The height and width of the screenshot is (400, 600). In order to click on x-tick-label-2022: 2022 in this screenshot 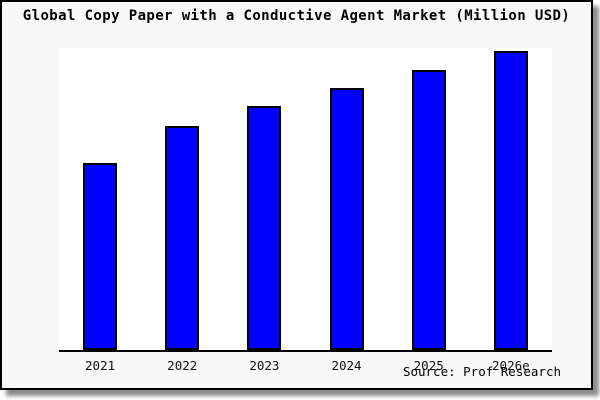, I will do `click(182, 365)`.